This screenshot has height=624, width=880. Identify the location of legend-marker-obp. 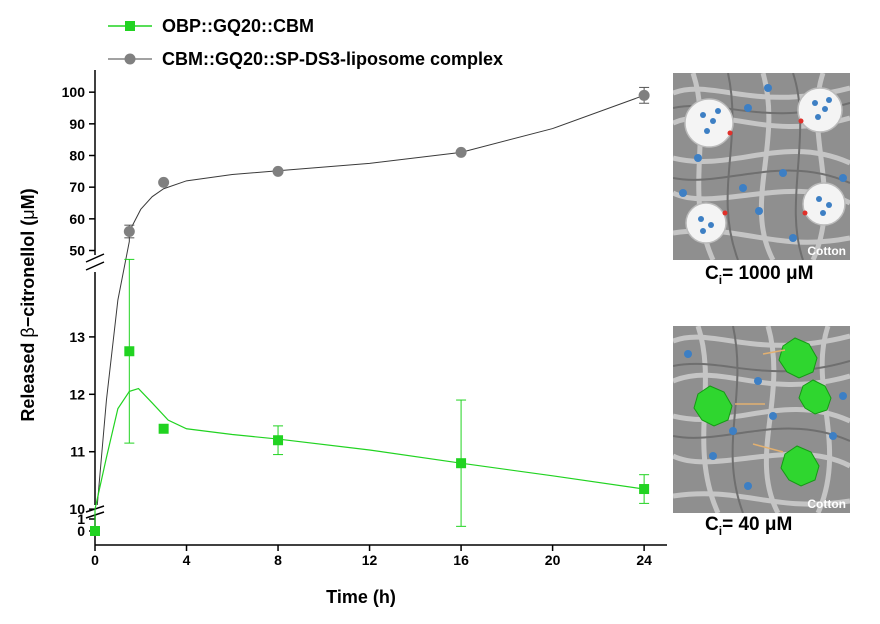
(130, 26).